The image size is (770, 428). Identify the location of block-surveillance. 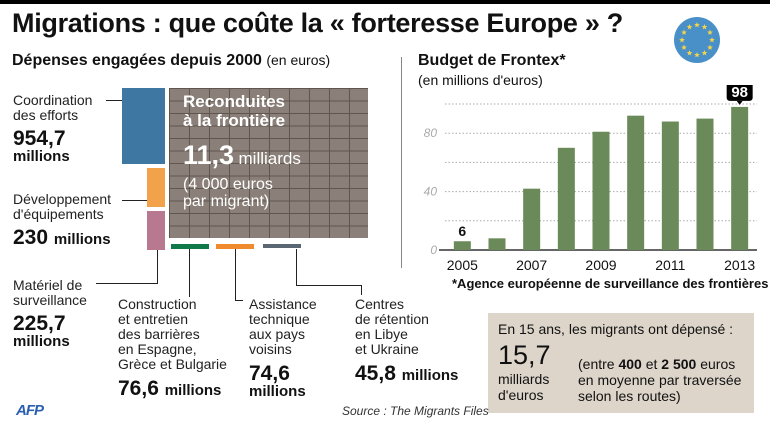
(156, 230).